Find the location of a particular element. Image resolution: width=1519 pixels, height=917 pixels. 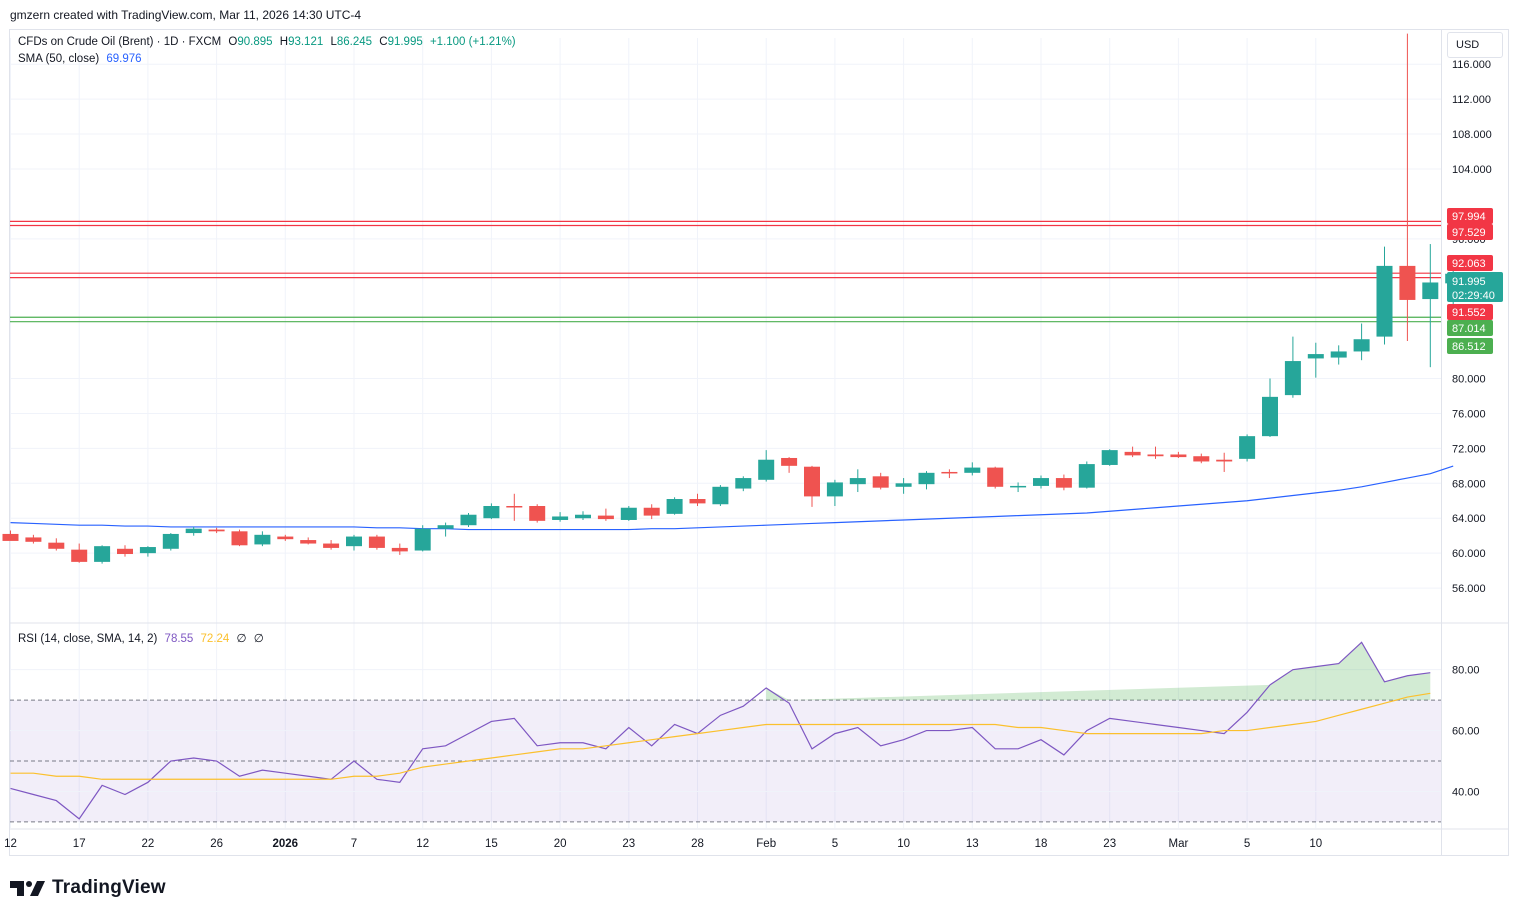

open-value: 90.895 is located at coordinates (255, 42).